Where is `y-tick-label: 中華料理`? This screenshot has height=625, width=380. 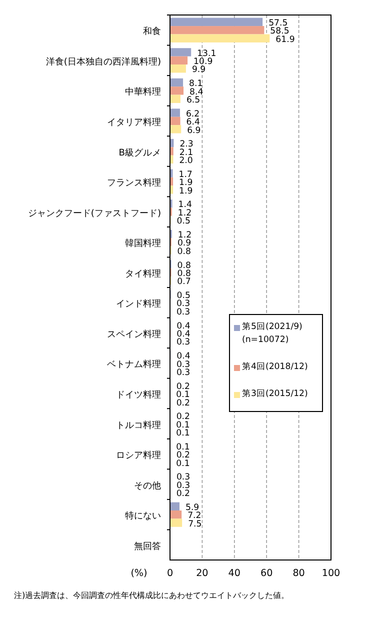
y-tick-label: 中華料理 is located at coordinates (143, 92).